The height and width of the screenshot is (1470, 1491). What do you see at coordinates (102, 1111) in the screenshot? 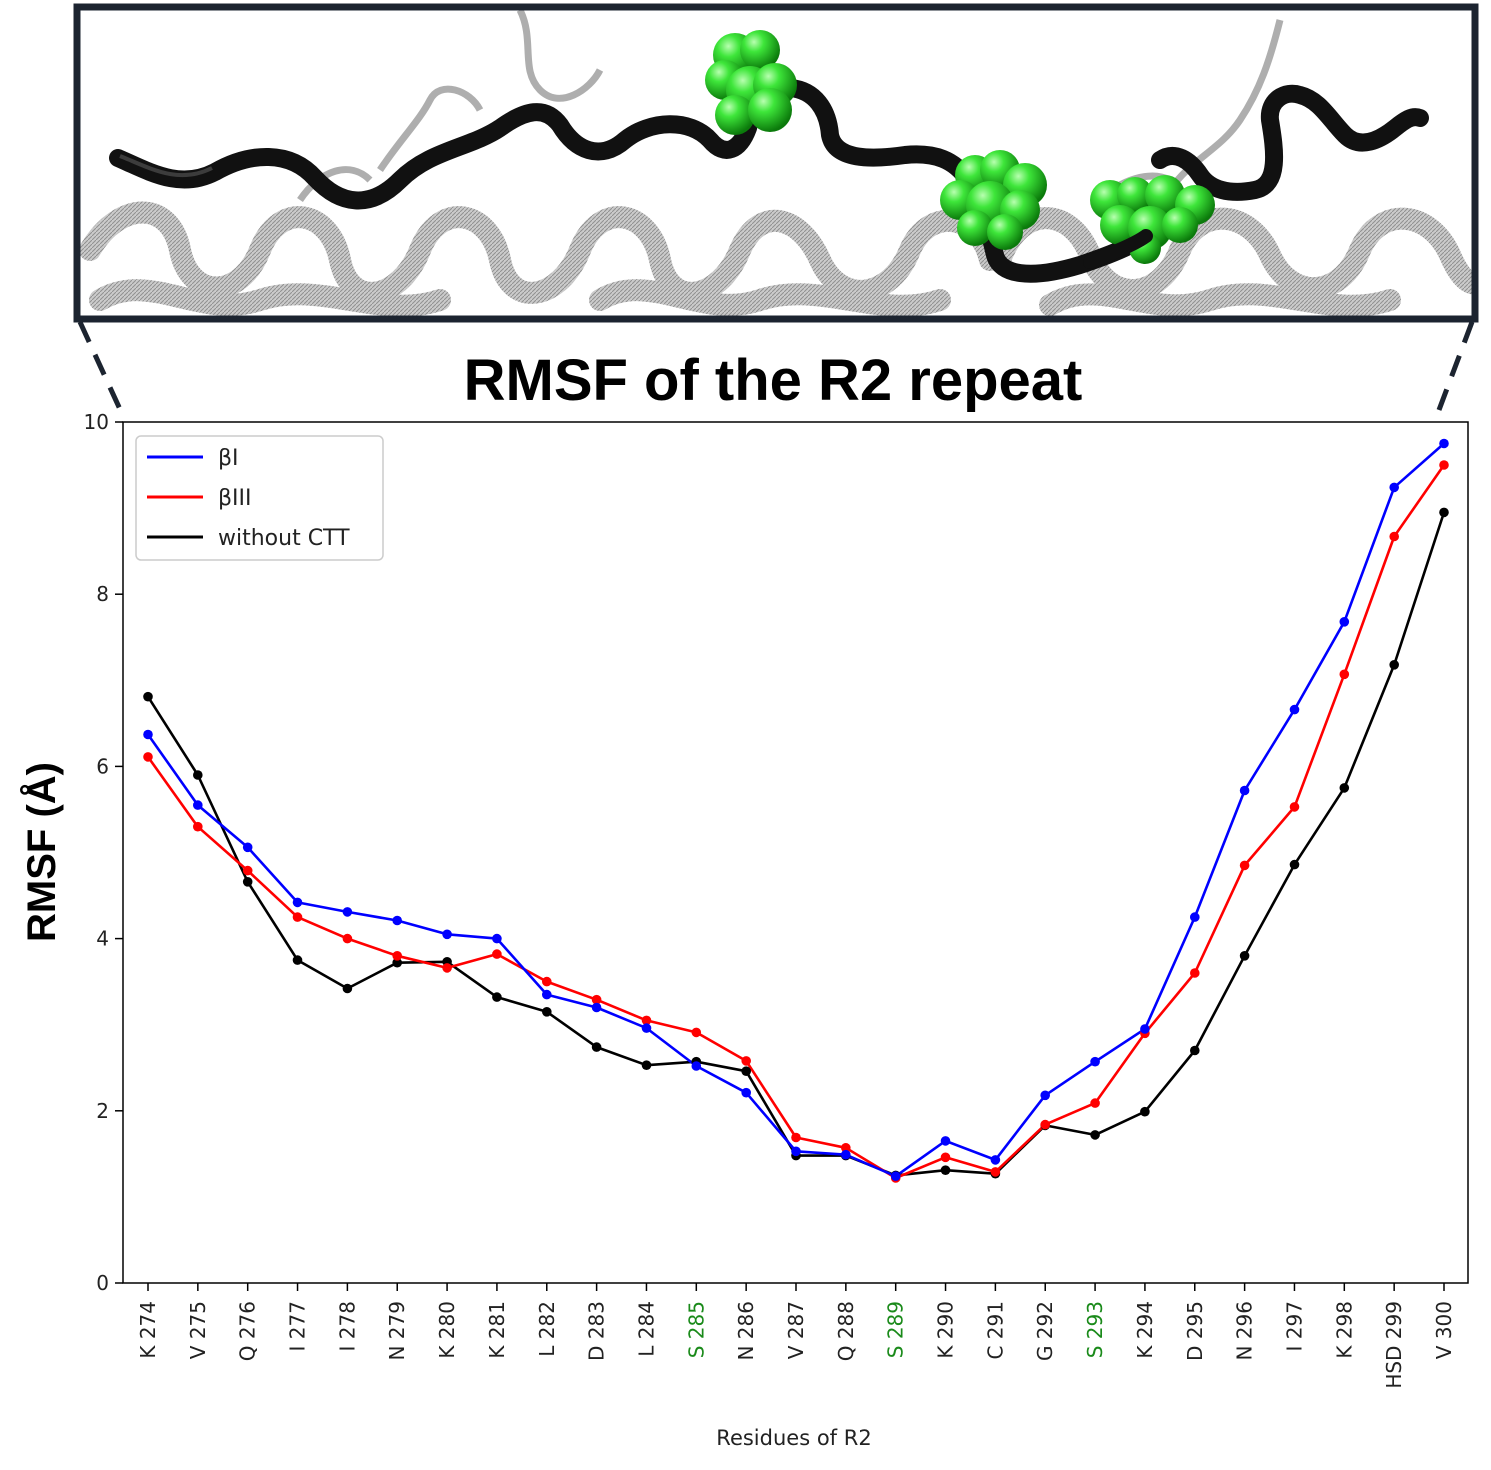
I see `y-tick-label: 2` at bounding box center [102, 1111].